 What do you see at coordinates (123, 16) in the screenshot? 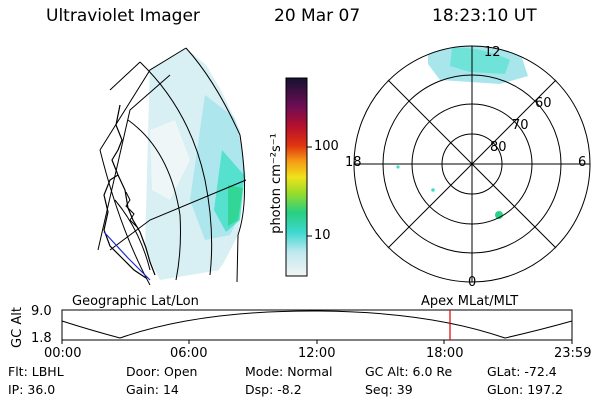
I see `instrument-title: Ultraviolet Imager` at bounding box center [123, 16].